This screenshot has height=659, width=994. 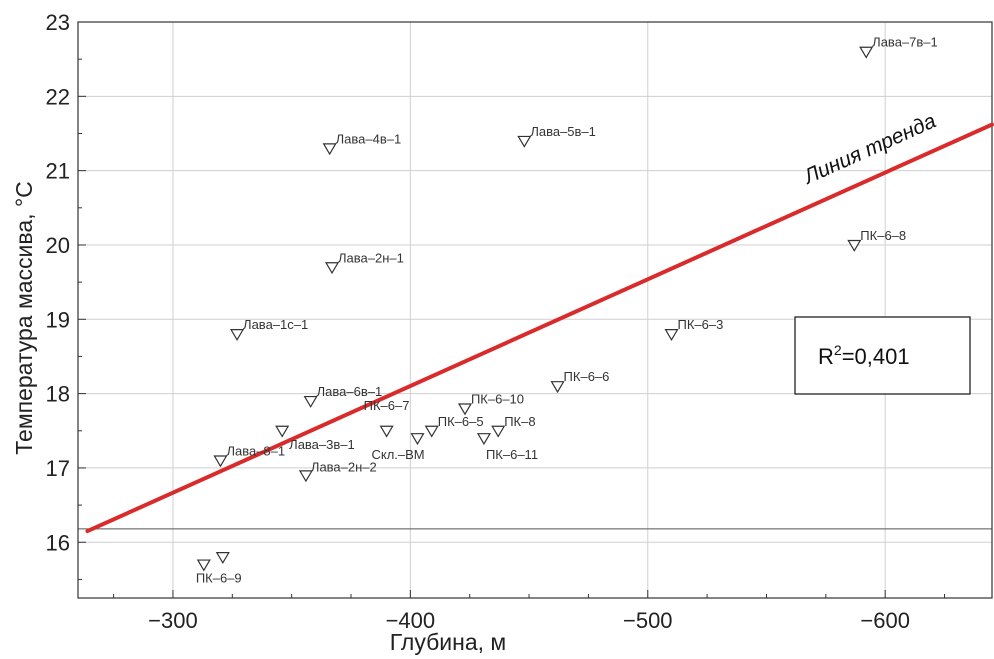 I want to click on data-point-label: Лава–2н–2, so click(x=344, y=466).